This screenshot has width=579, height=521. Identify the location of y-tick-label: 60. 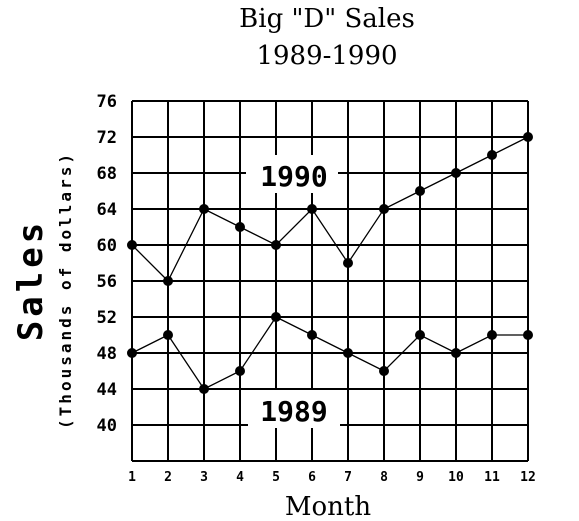
(107, 246).